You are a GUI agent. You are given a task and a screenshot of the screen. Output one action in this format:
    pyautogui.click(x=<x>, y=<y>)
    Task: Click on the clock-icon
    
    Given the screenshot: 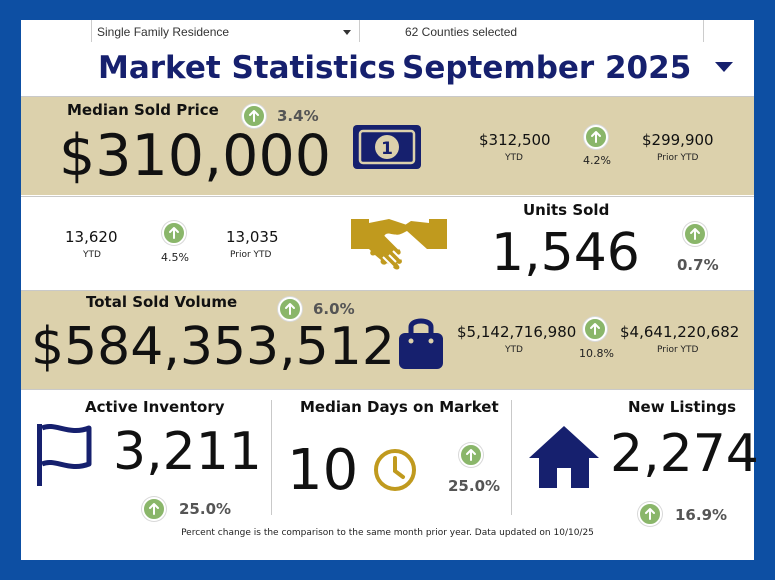 What is the action you would take?
    pyautogui.click(x=395, y=470)
    